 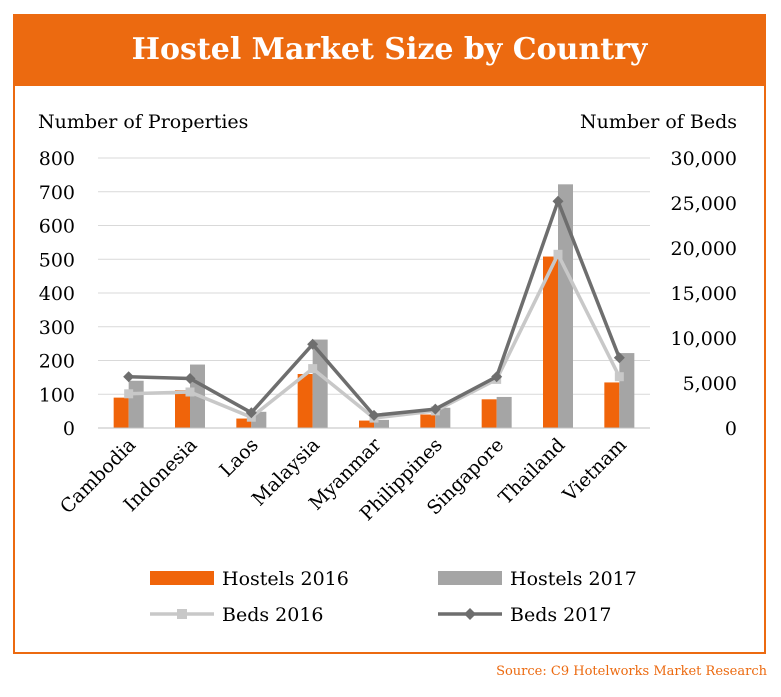 I want to click on legend-marker-beds-2016, so click(x=182, y=614).